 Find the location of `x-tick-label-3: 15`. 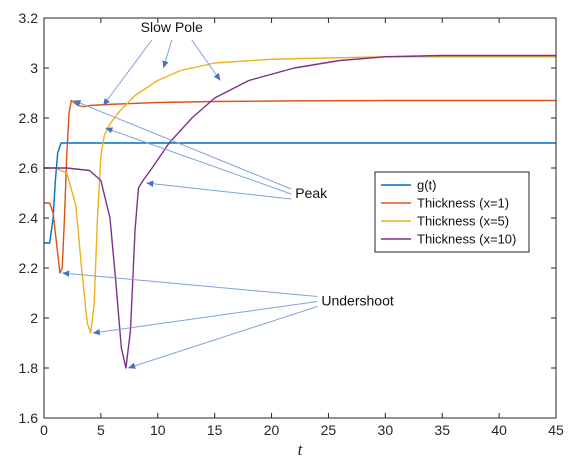

x-tick-label-3: 15 is located at coordinates (215, 430).